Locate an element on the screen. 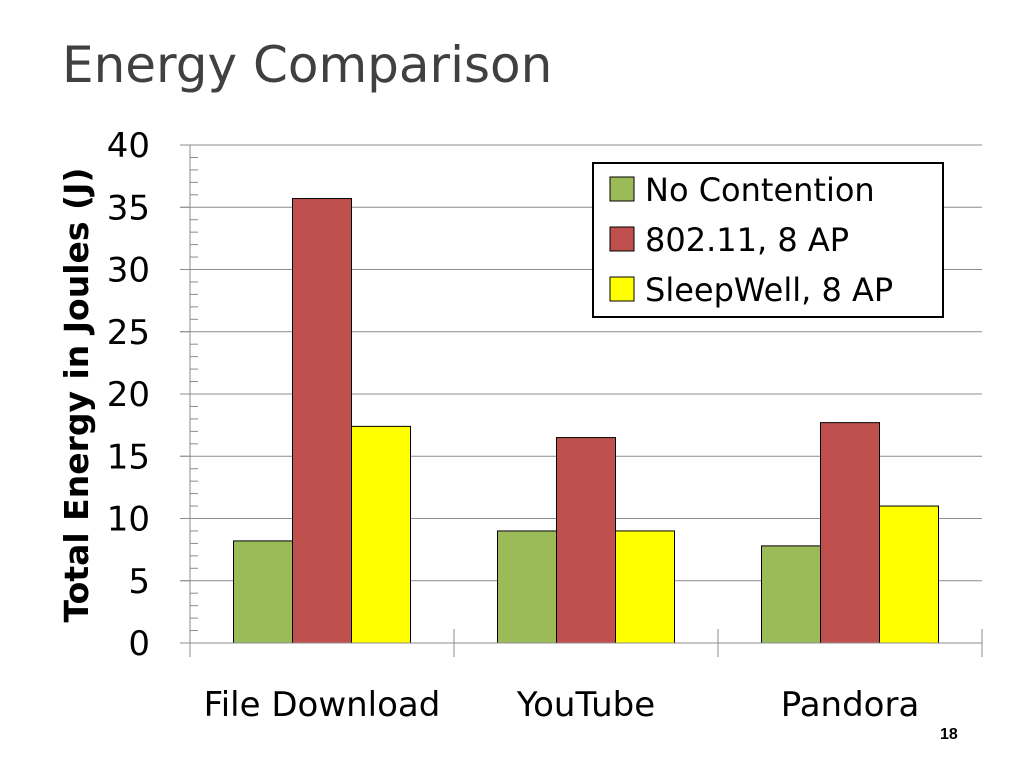  y-tick-label: 15 is located at coordinates (128, 457).